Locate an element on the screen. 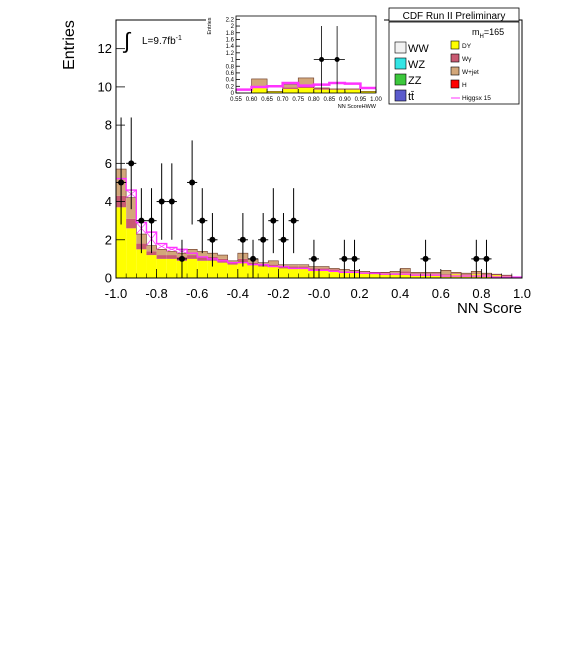 The height and width of the screenshot is (667, 567). x-tick-label: 0.2 is located at coordinates (360, 293).